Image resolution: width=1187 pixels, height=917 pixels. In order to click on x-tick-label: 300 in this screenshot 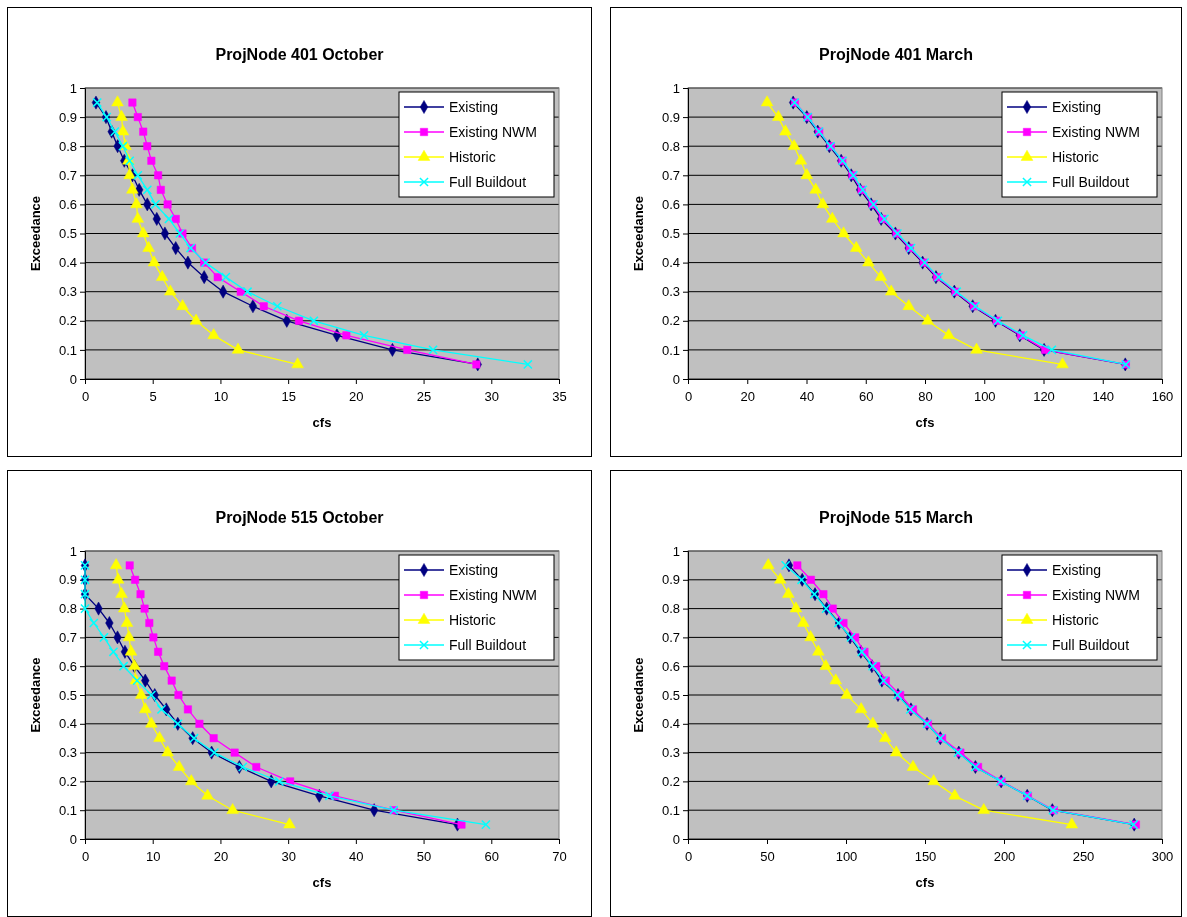, I will do `click(1162, 857)`.